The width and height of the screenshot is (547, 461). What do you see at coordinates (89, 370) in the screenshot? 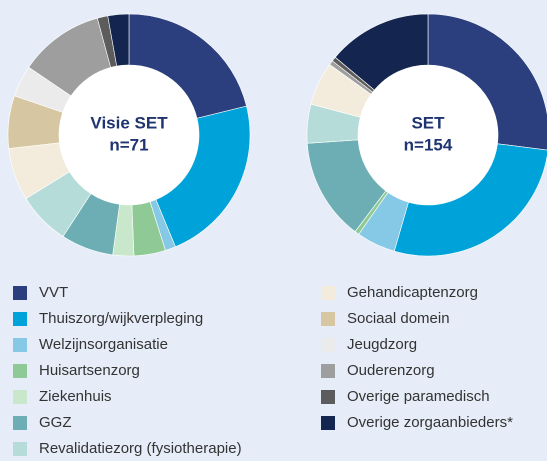
I see `legend-label: Huisartsenzorg` at bounding box center [89, 370].